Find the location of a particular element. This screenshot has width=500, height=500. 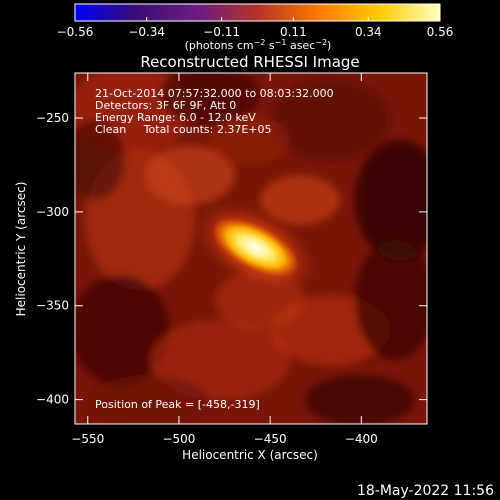

colorbar-tick-label: 0.34 is located at coordinates (368, 32).